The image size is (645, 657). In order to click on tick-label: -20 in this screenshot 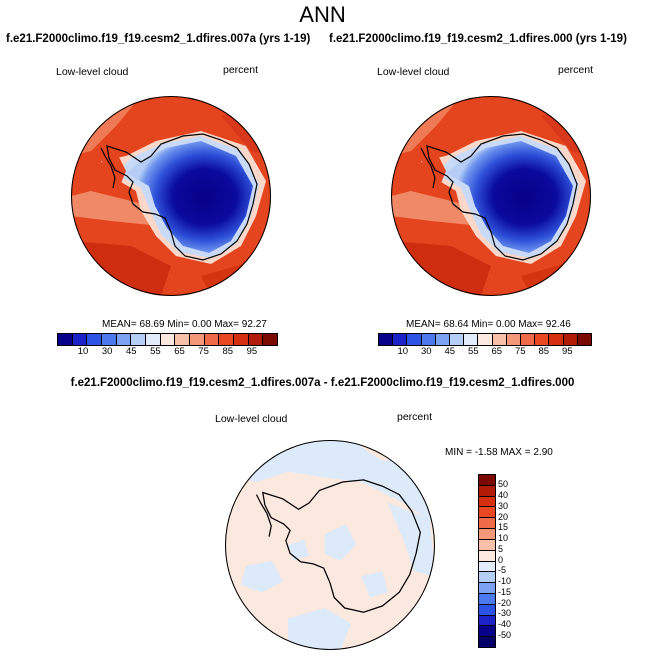, I will do `click(505, 603)`.